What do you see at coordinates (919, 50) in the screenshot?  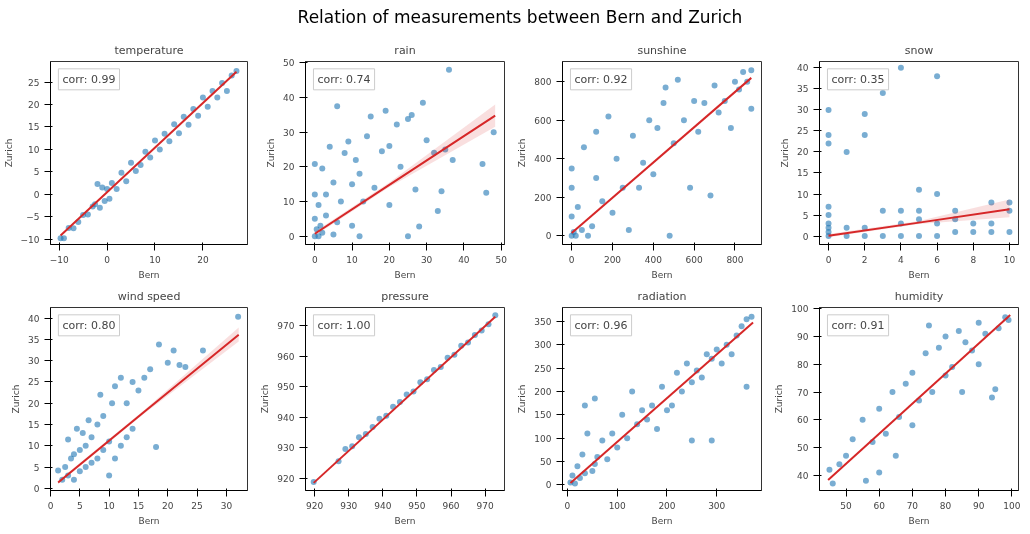 I see `chart-title: snow` at bounding box center [919, 50].